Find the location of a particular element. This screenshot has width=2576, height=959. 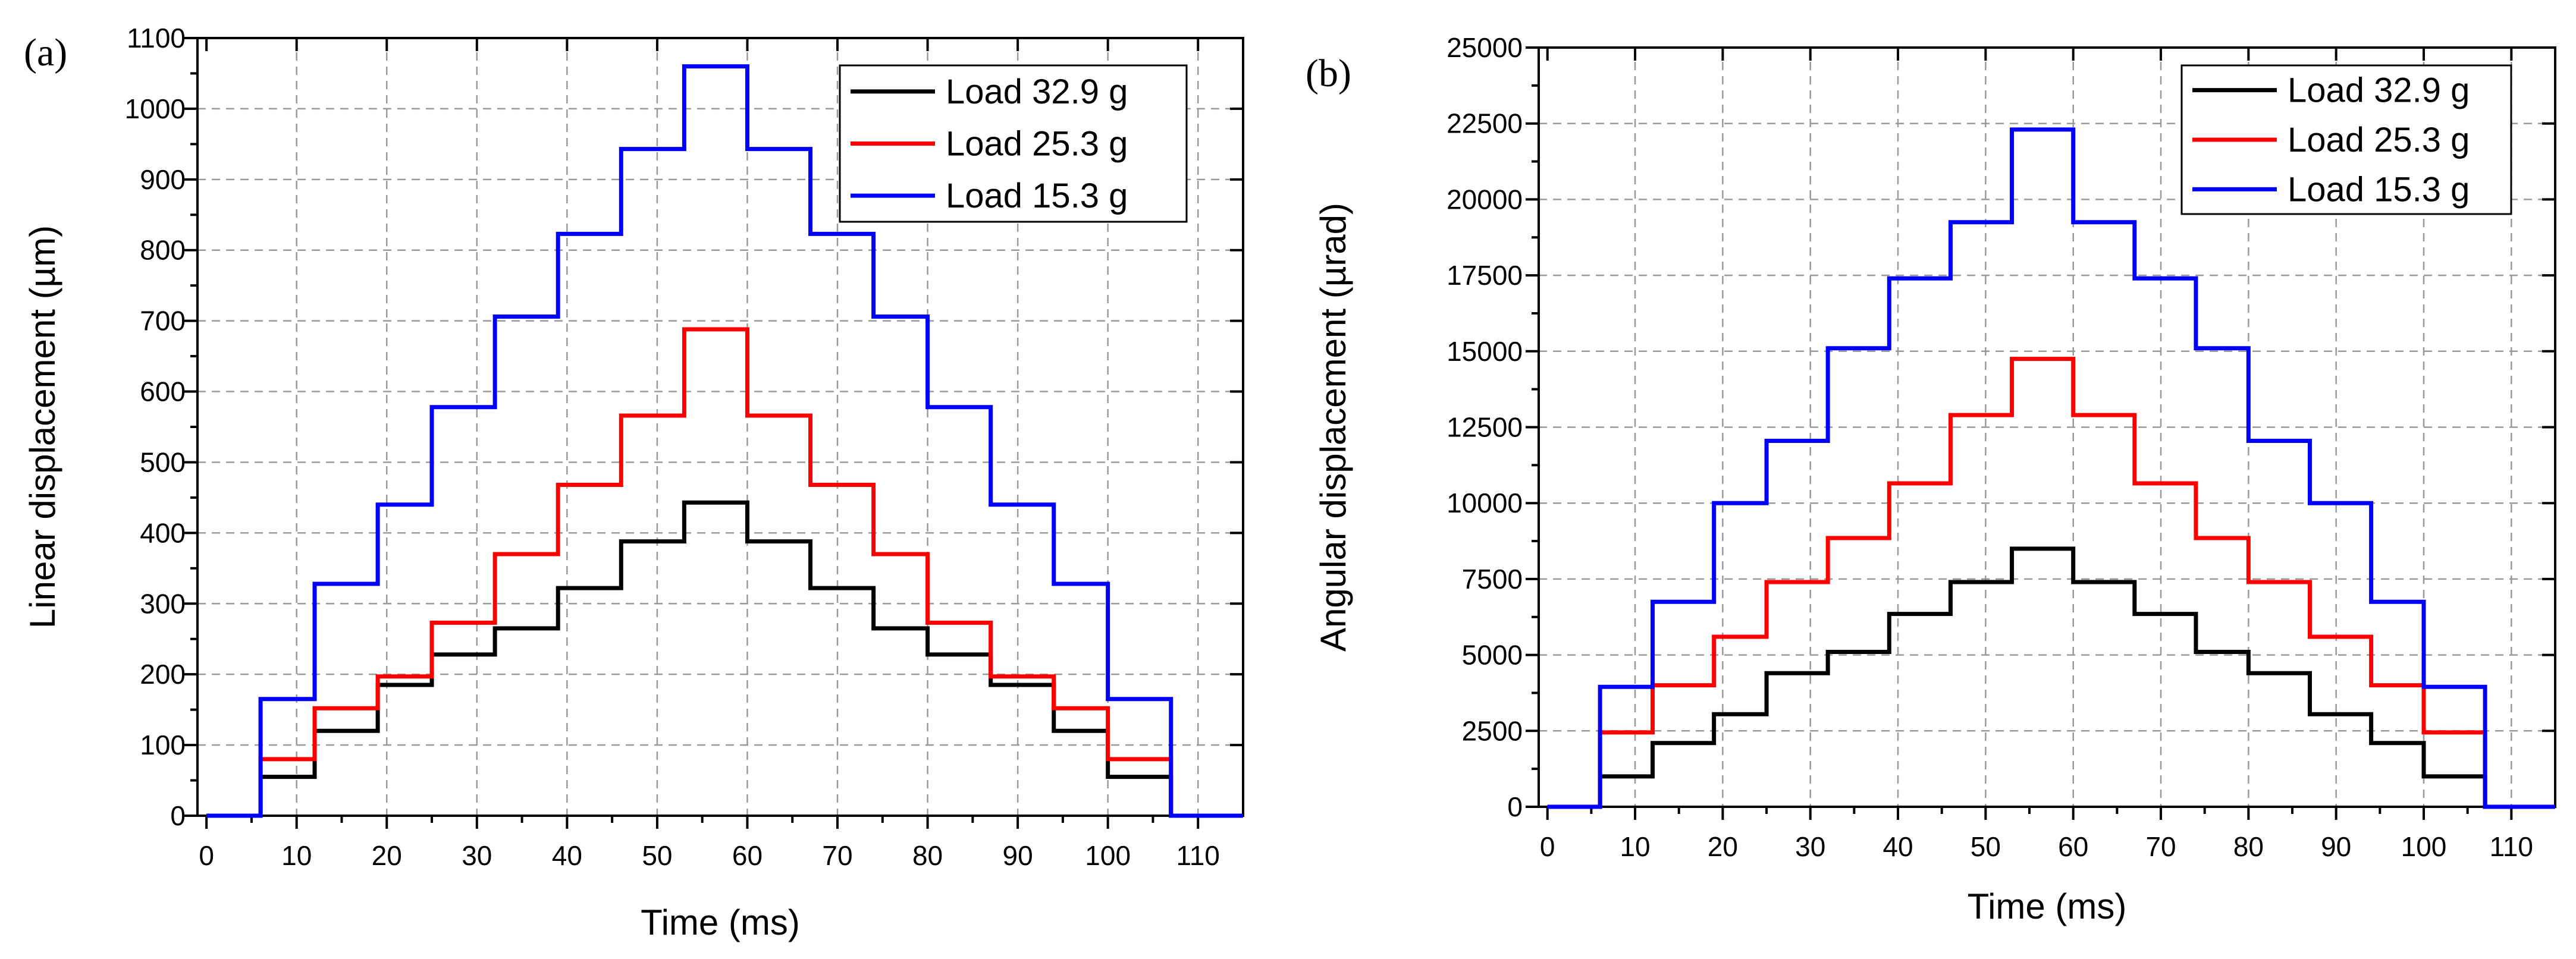

y-axis-title: Linear displacement (µm) is located at coordinates (42, 426).